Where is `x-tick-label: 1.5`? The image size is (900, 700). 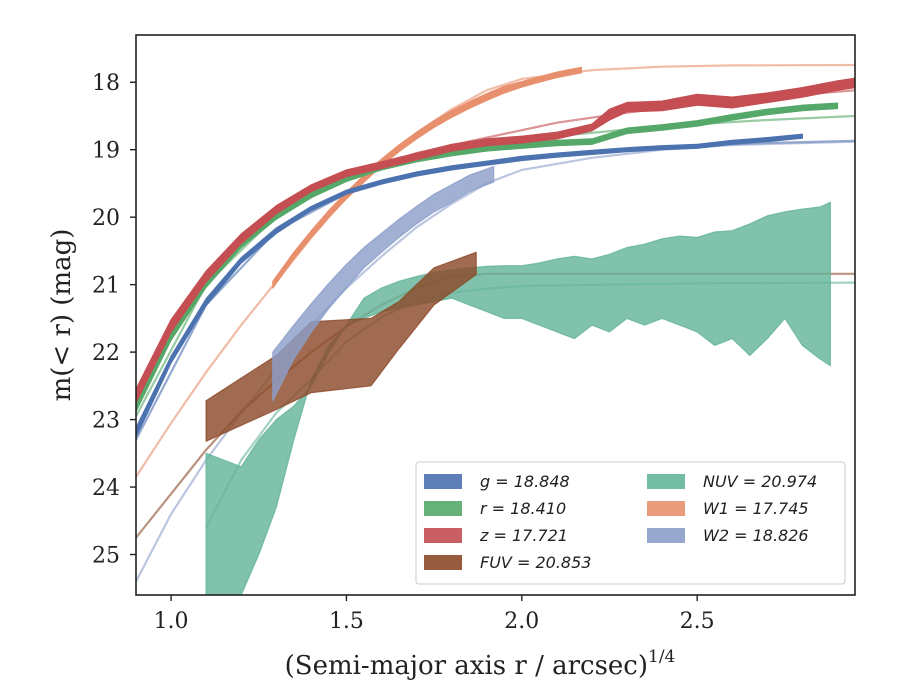
x-tick-label: 1.5 is located at coordinates (346, 621).